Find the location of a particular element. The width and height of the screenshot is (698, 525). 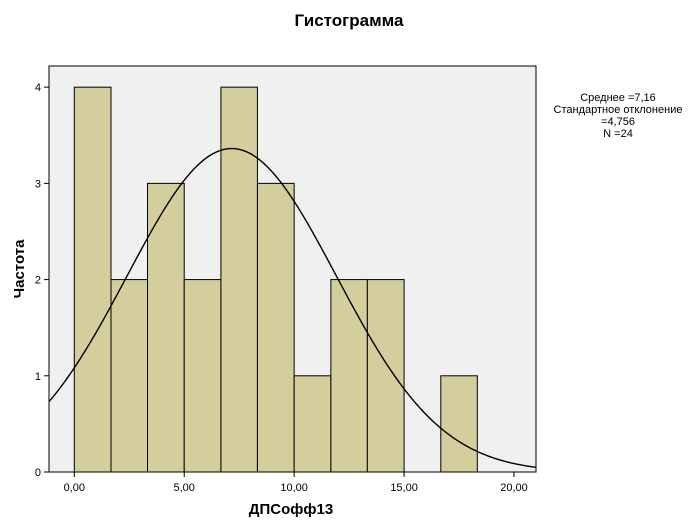

y-tick-label: 3 is located at coordinates (38, 184).